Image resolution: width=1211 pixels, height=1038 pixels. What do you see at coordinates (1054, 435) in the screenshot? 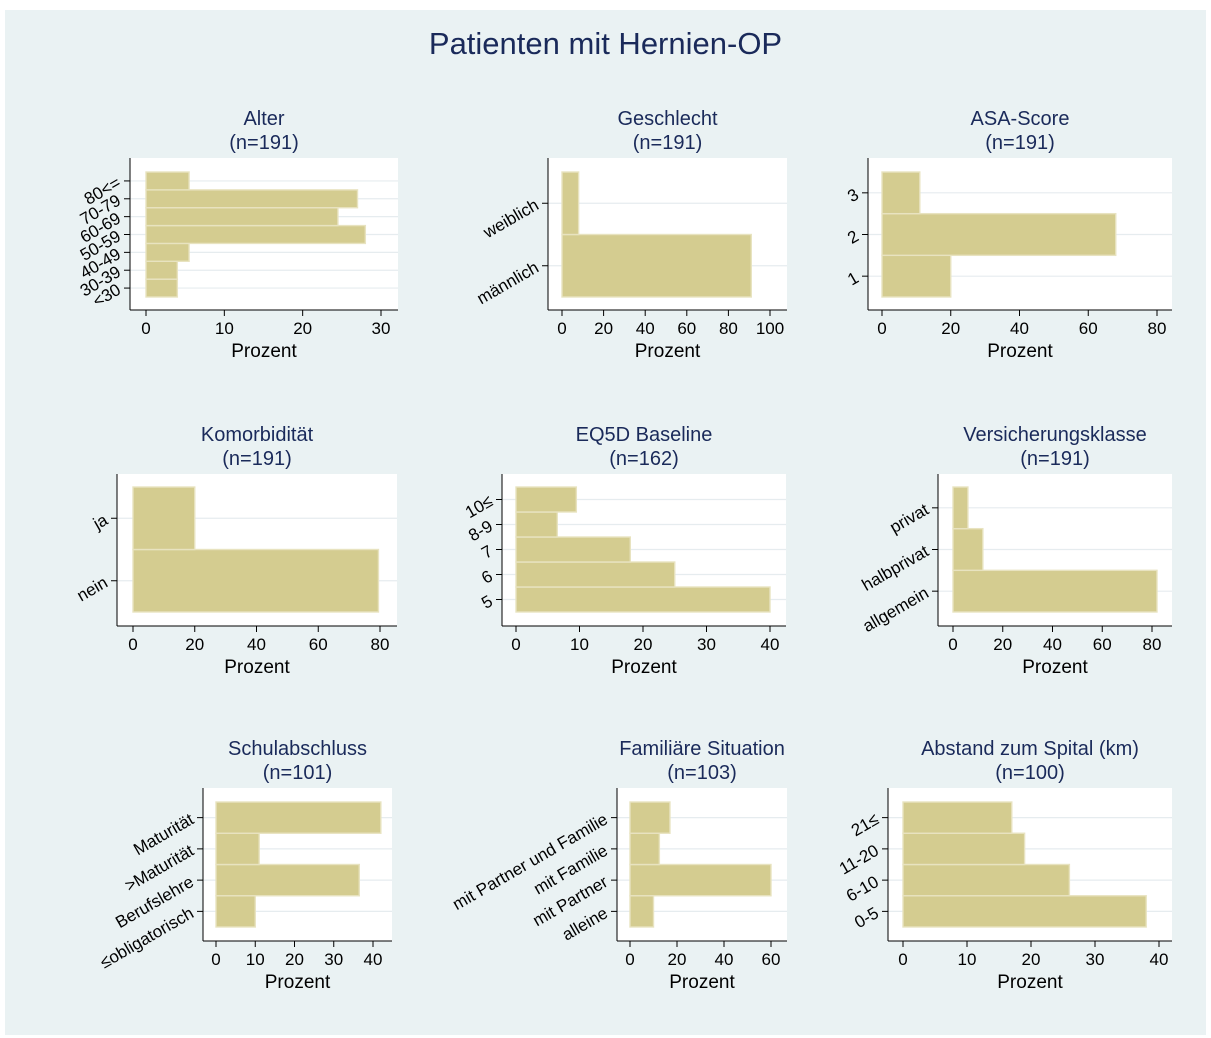
I see `panel-title: Versicherungsklasse` at bounding box center [1054, 435].